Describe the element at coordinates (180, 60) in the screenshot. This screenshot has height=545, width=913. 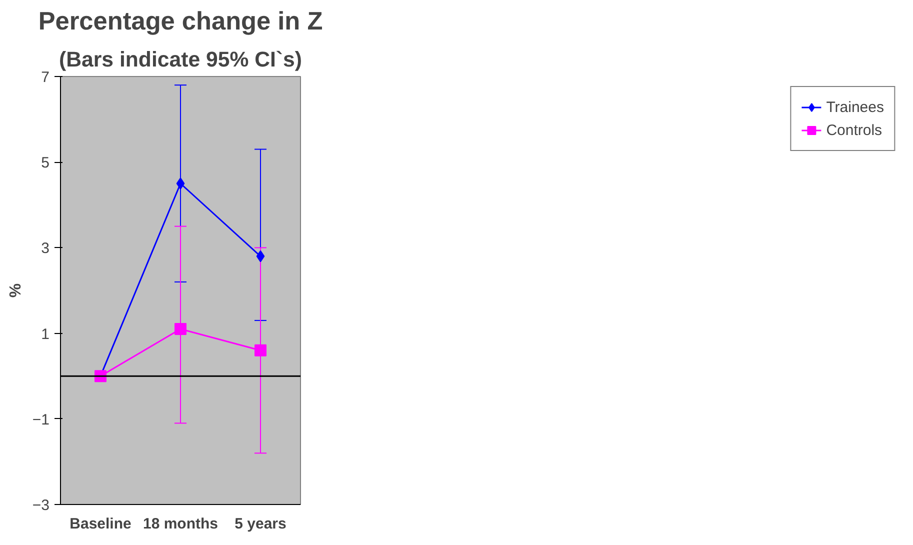
I see `chart-subtitle: (Bars indicate 95% CI`s)` at that location.